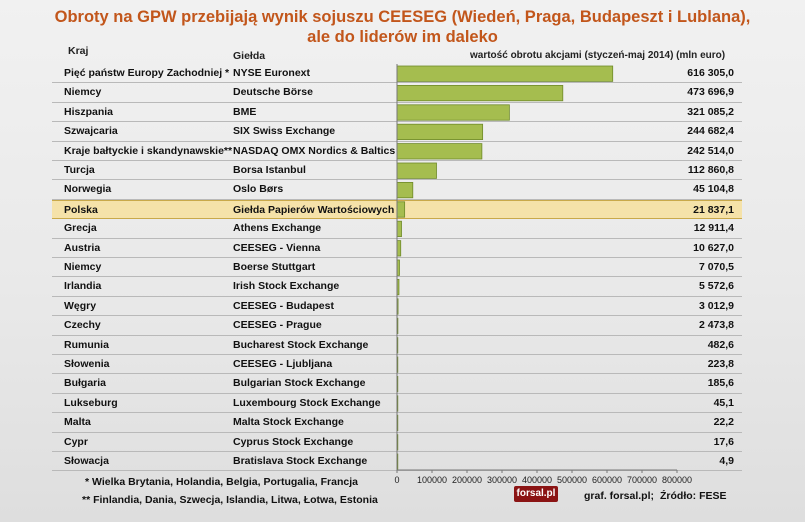 The image size is (805, 522). I want to click on x-tick-label: 100000, so click(432, 480).